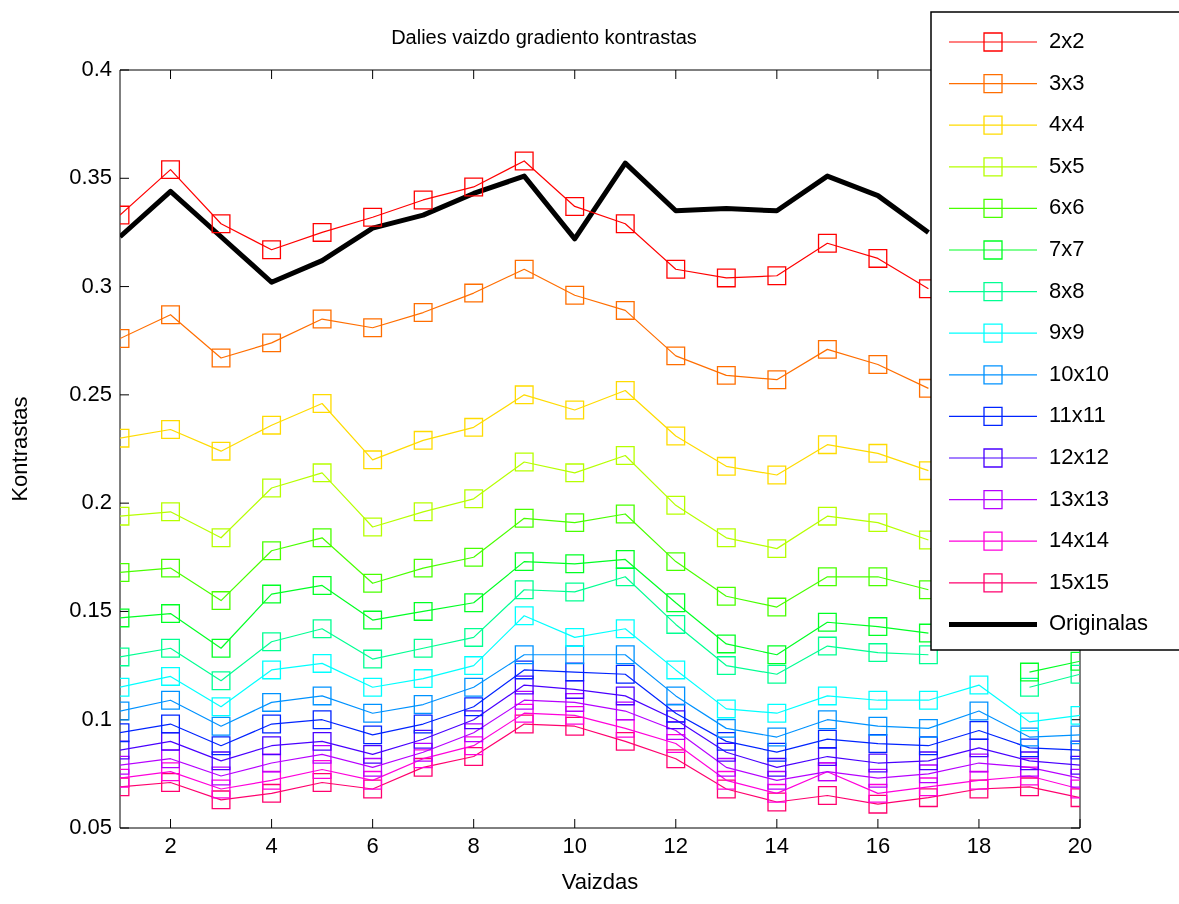 This screenshot has width=1179, height=904. What do you see at coordinates (20, 449) in the screenshot?
I see `y-axis-title: Kontrastas` at bounding box center [20, 449].